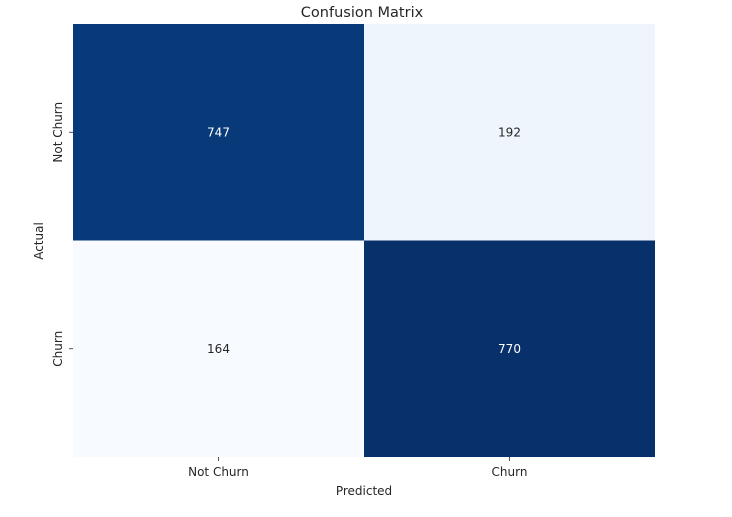  Describe the element at coordinates (58, 132) in the screenshot. I see `y-tick-label-0: Not Churn` at that location.